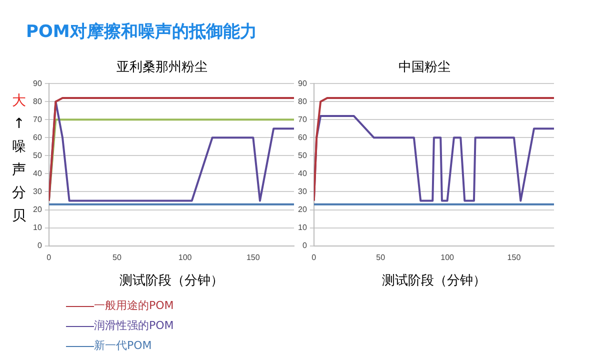 This screenshot has width=600, height=360. I want to click on chart-title: 中国粉尘, so click(424, 68).